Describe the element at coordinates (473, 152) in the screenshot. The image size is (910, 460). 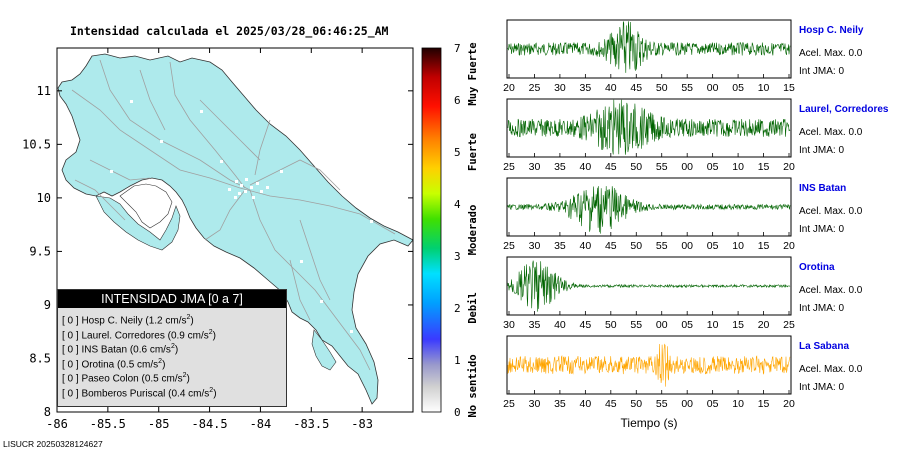
I see `colorbar-category-label: Fuerte` at that location.